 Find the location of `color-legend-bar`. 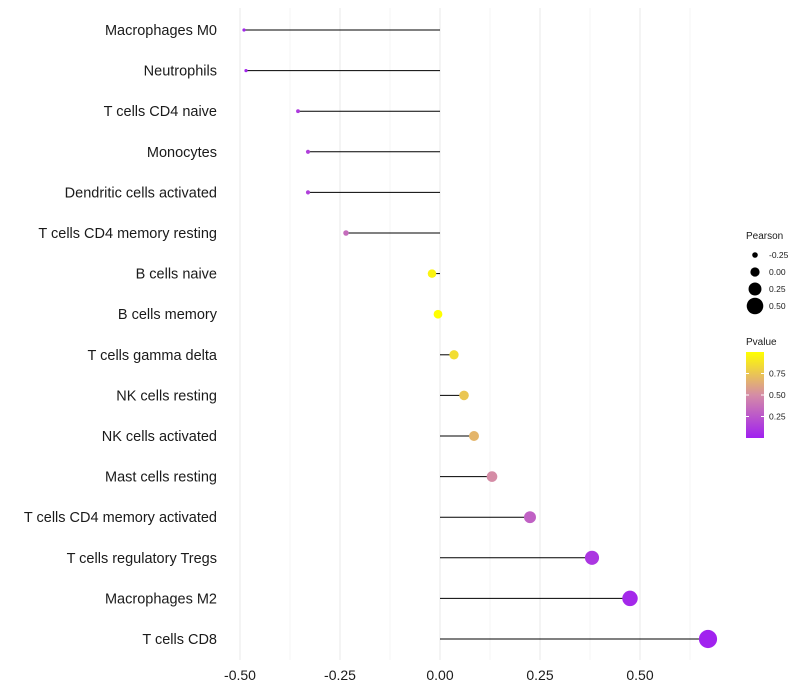

color-legend-bar is located at coordinates (755, 395).